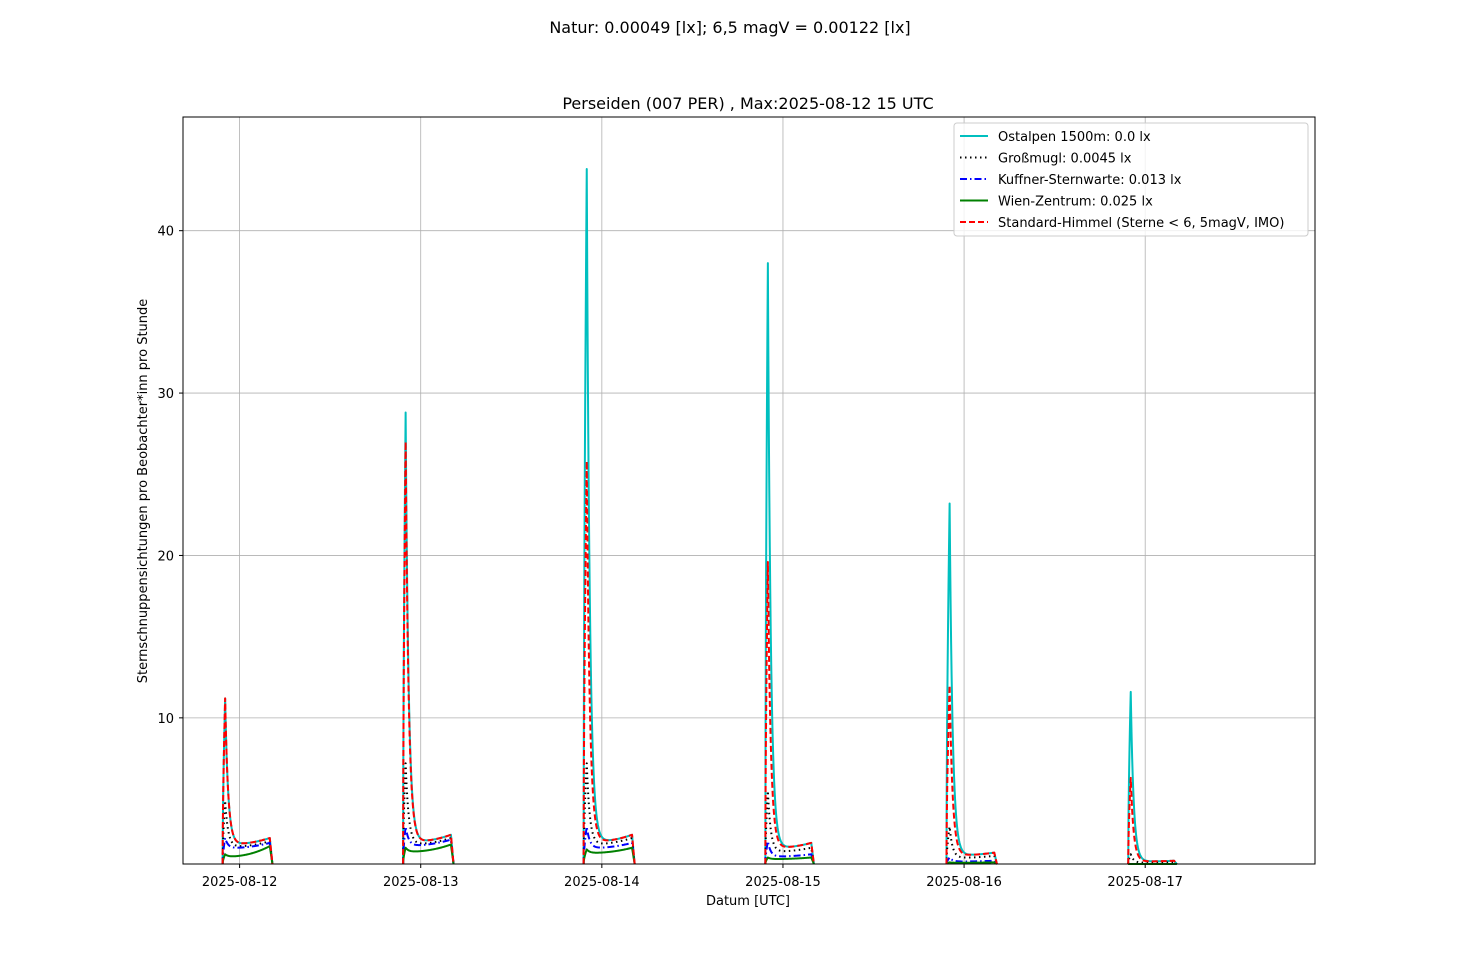 Image resolution: width=1461 pixels, height=975 pixels. I want to click on legend-box, so click(1131, 179).